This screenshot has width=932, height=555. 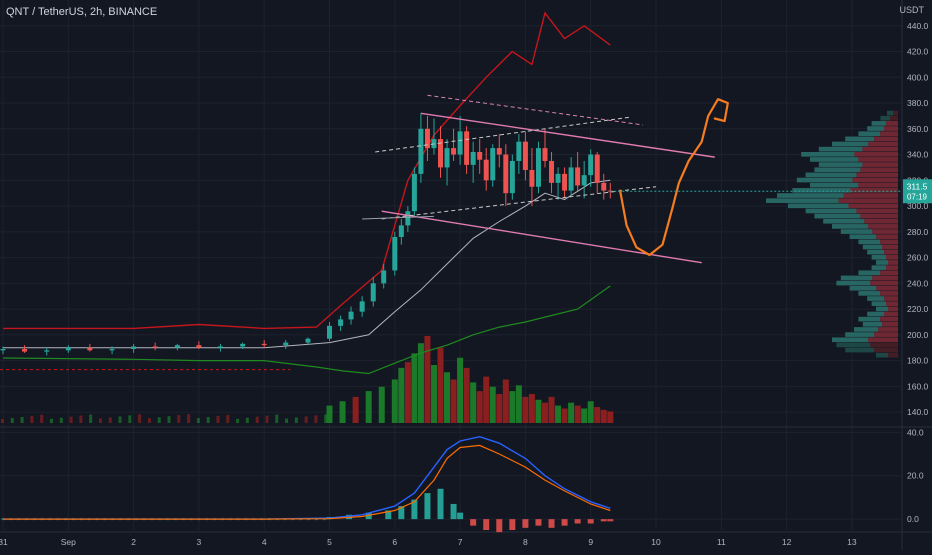 I want to click on price-tick-label: 420.0, so click(x=918, y=52).